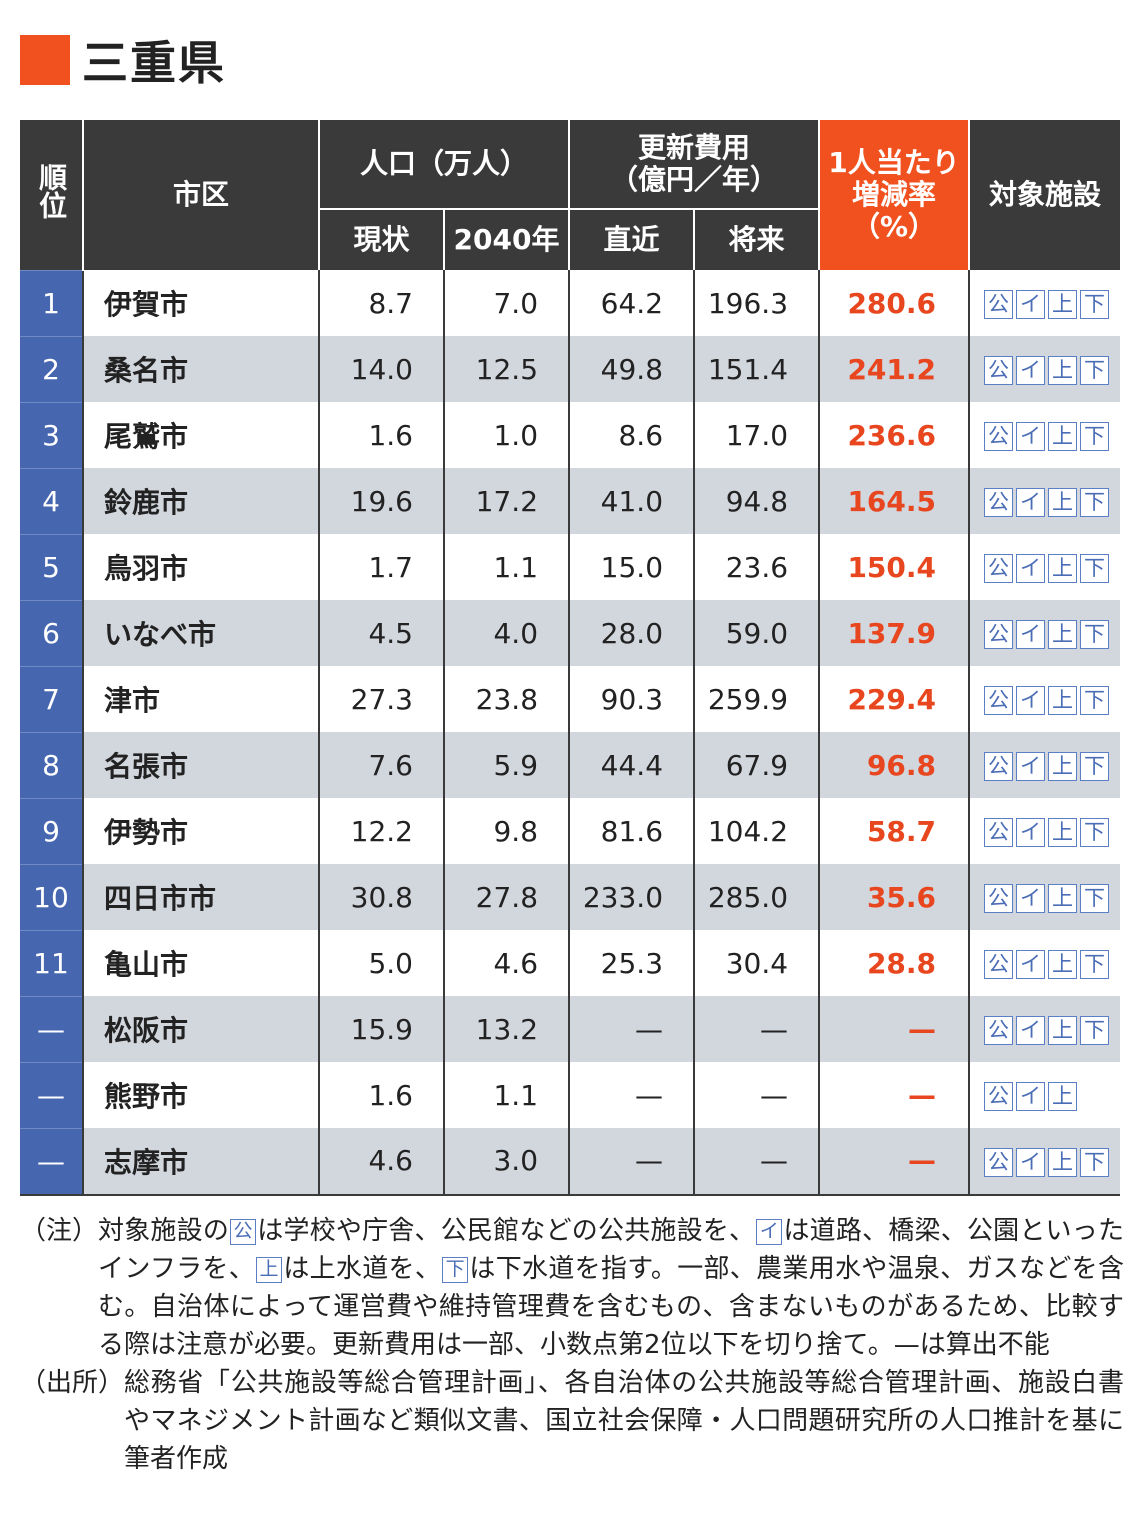 This screenshot has height=1530, width=1140. Describe the element at coordinates (631, 897) in the screenshot. I see `cost-recent-cell: 233.0` at that location.